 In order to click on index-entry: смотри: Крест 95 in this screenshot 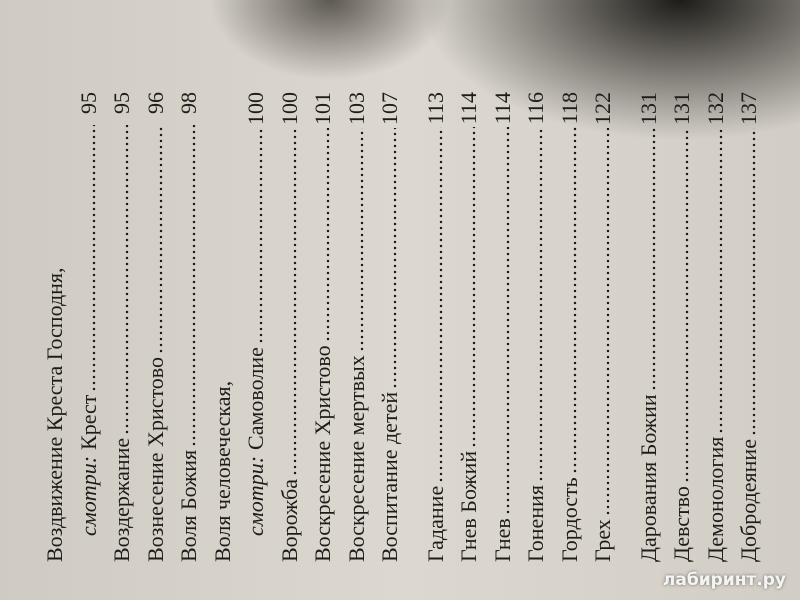, I will do `click(93, 327)`.